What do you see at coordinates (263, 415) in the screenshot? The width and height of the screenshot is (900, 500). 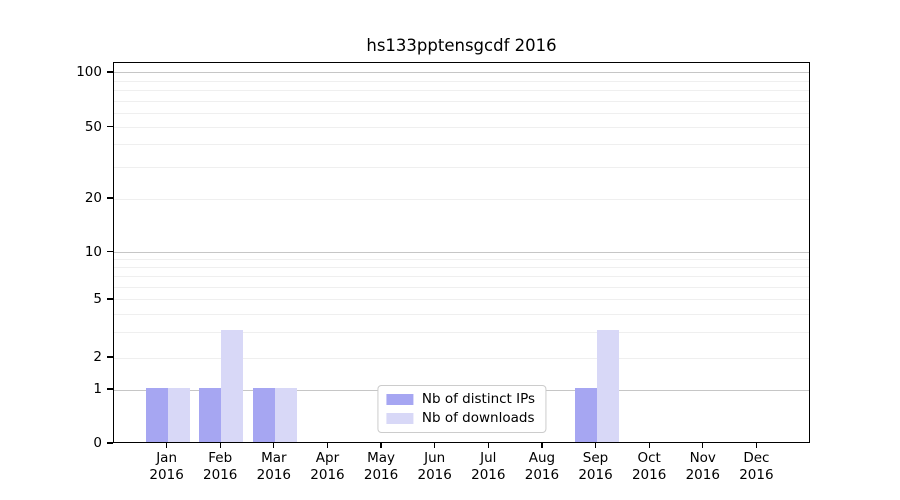 I see `bar-distinct-ips-mar` at bounding box center [263, 415].